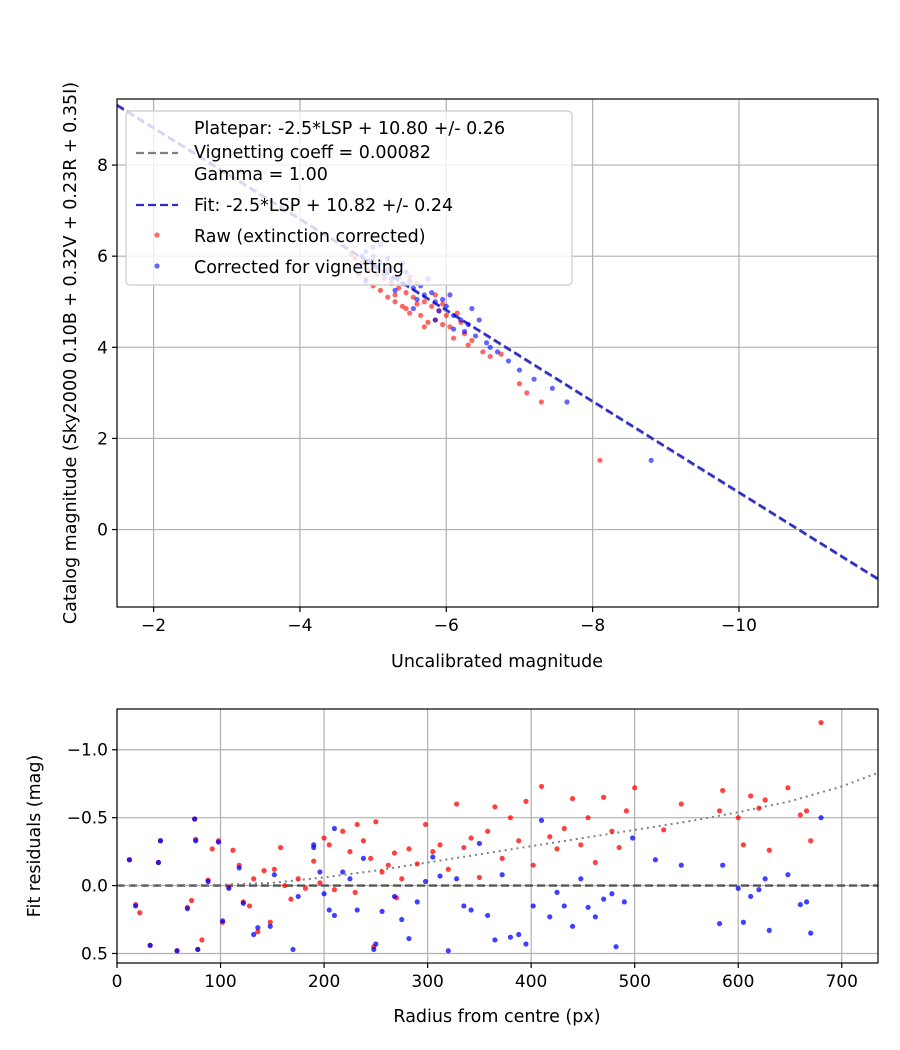  I want to click on x-tick-label: 100, so click(220, 982).